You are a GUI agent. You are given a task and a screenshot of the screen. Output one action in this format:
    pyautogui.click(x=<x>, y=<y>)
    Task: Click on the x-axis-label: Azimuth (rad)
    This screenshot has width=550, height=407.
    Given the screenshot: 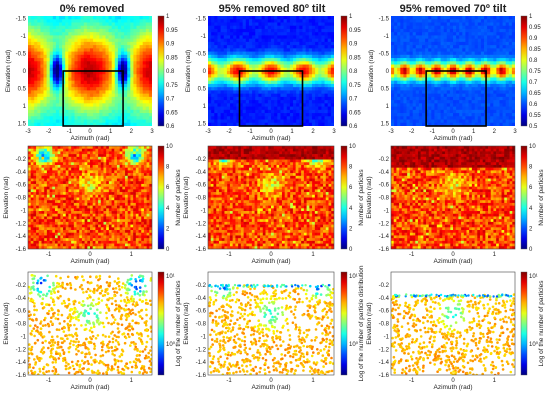 What is the action you would take?
    pyautogui.click(x=270, y=138)
    